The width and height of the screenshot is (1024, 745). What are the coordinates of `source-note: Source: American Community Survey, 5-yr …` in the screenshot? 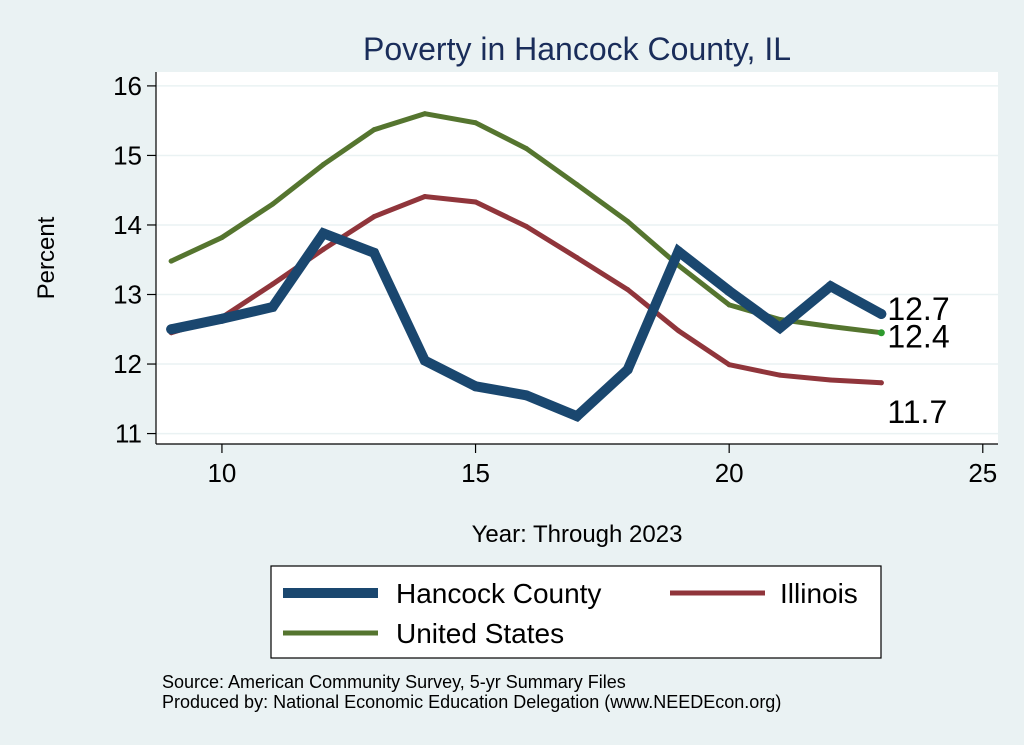 It's located at (394, 682).